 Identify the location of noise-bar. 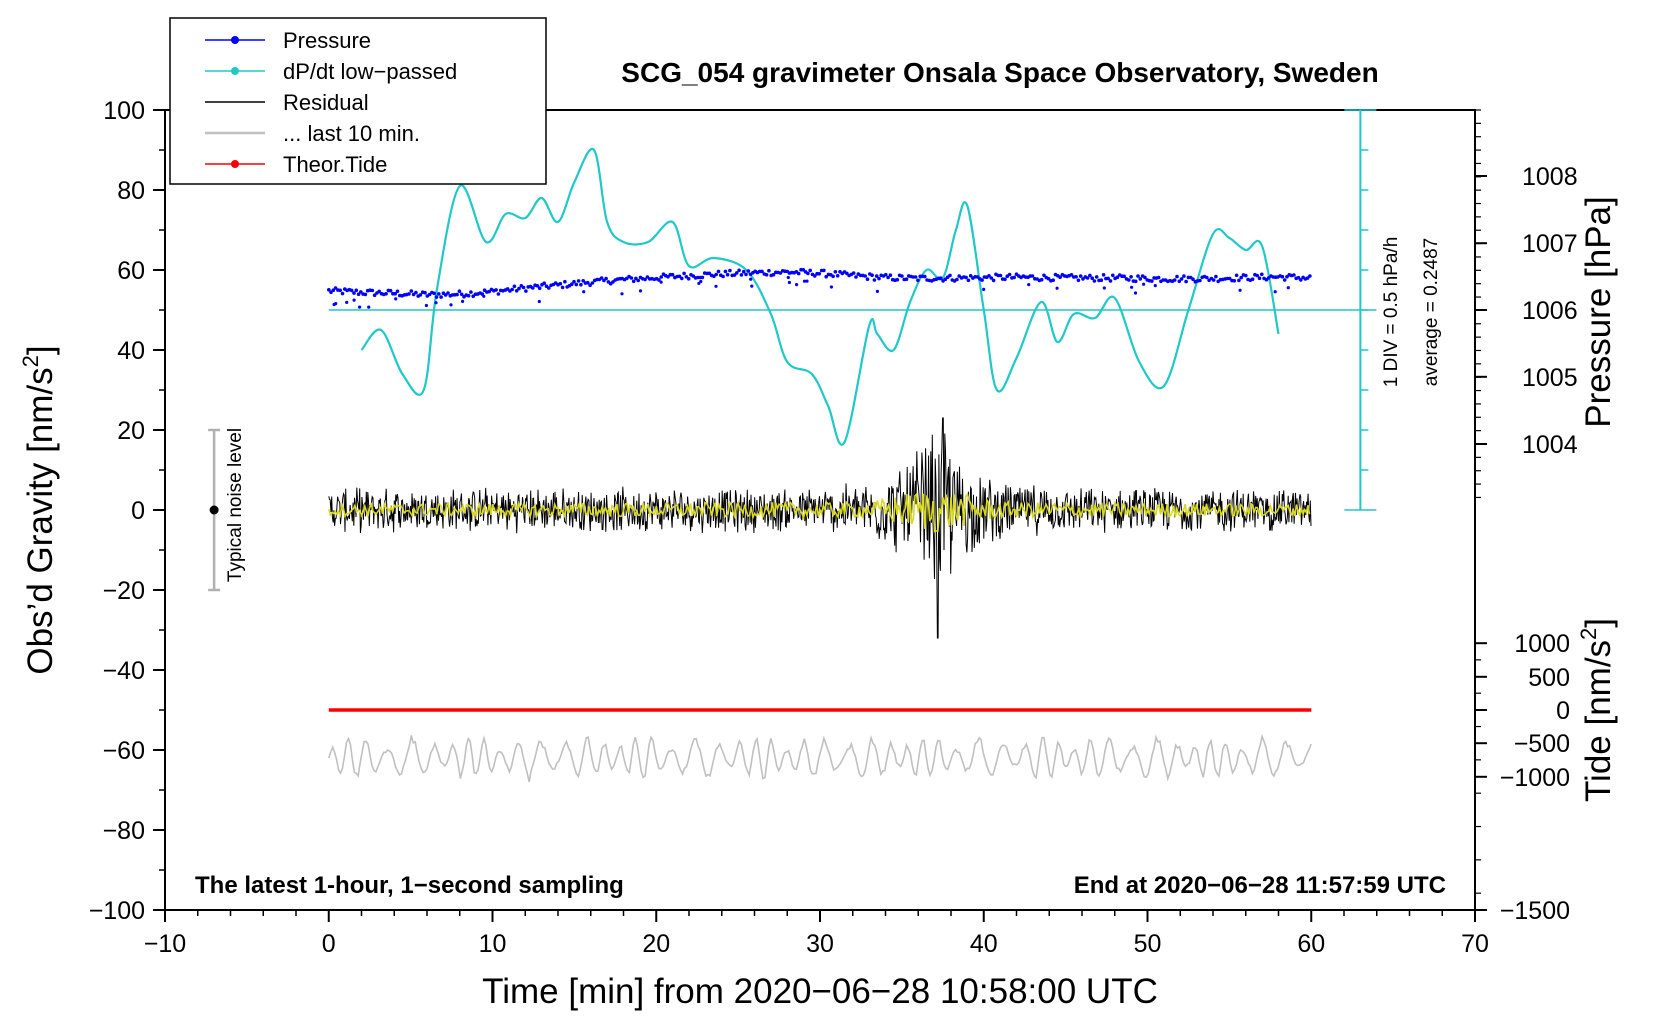
(214, 510).